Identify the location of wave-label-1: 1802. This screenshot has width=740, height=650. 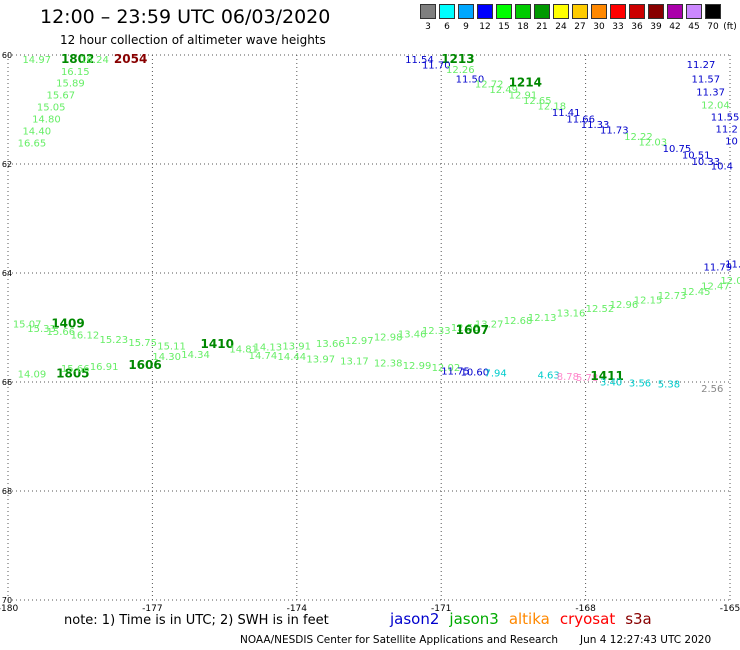
(77, 59).